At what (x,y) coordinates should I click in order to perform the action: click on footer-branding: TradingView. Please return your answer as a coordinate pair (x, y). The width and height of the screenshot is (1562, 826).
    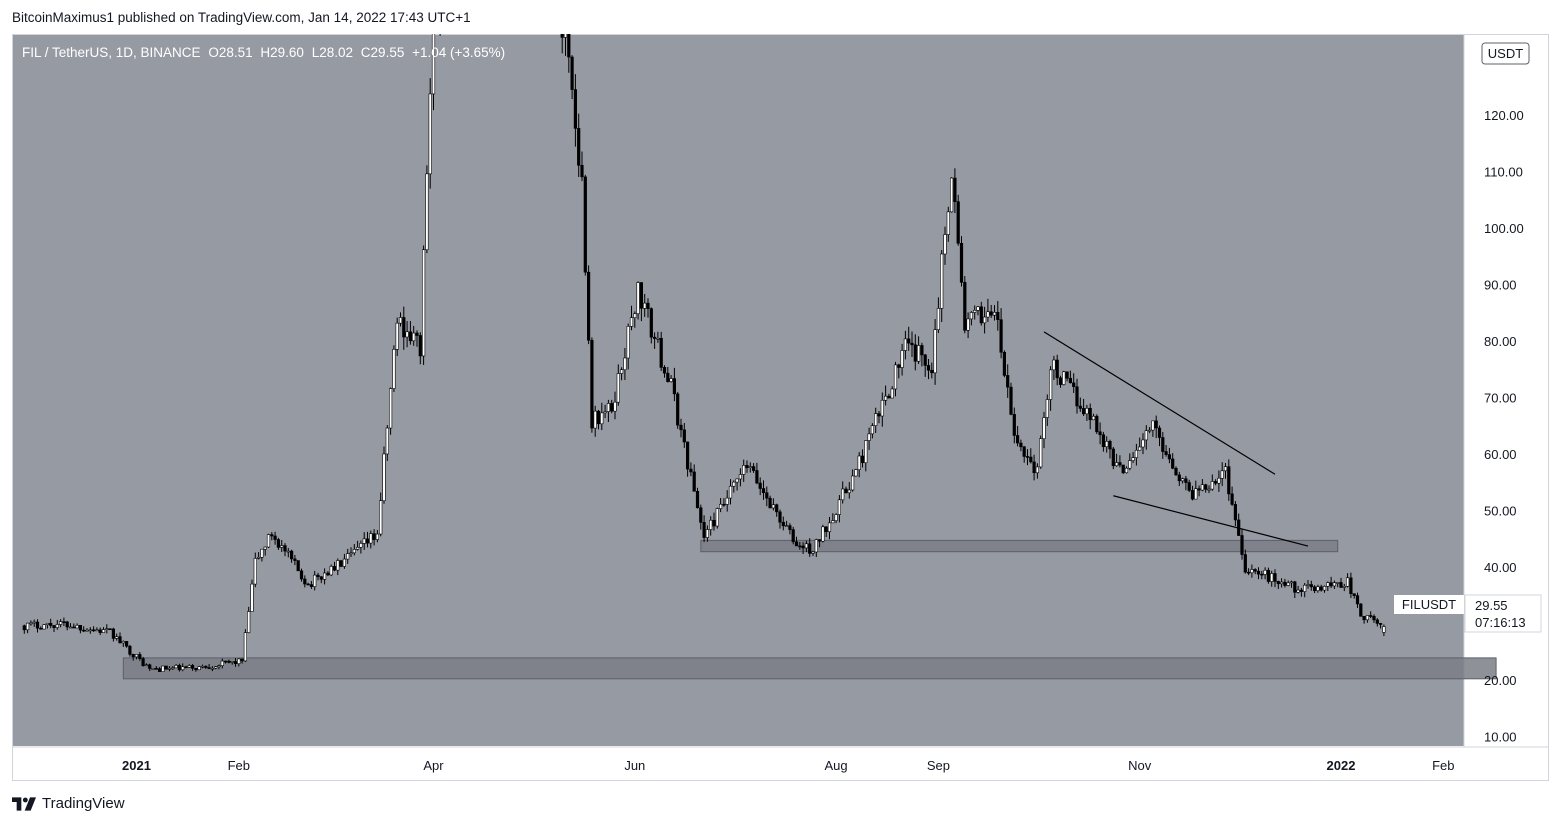
    Looking at the image, I should click on (68, 803).